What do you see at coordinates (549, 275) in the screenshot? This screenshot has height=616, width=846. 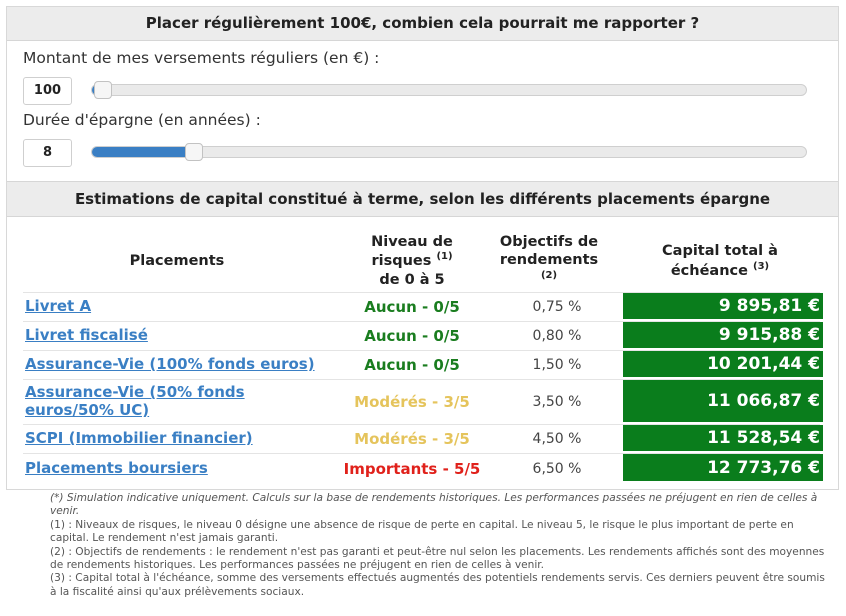 I see `col-header-objectives-sup: (2)` at bounding box center [549, 275].